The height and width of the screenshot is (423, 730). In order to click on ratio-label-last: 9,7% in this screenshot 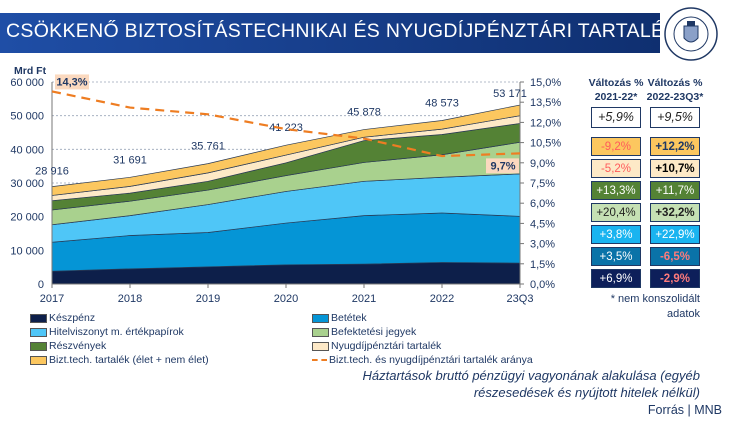, I will do `click(502, 166)`.